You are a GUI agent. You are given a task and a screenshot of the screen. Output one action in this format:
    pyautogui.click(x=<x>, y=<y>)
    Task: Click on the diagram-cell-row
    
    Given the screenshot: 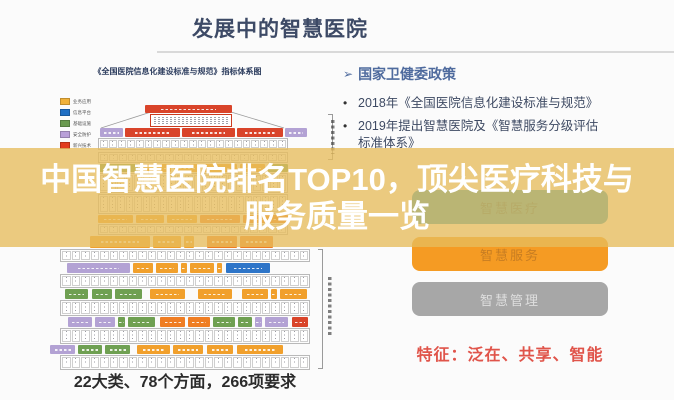 What is the action you would take?
    pyautogui.click(x=185, y=336)
    